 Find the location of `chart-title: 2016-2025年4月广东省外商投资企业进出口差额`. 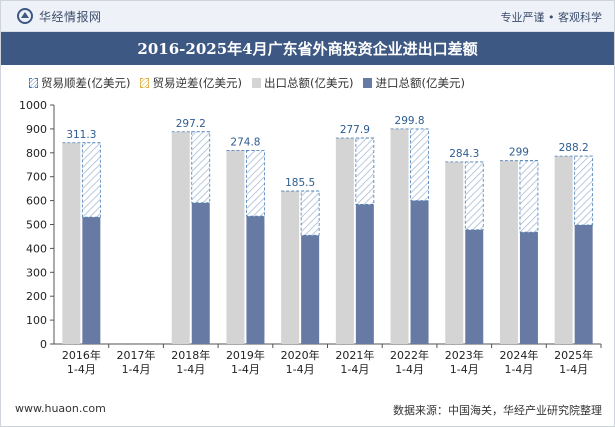

chart-title: 2016-2025年4月广东省外商投资企业进出口差额 is located at coordinates (307, 49).